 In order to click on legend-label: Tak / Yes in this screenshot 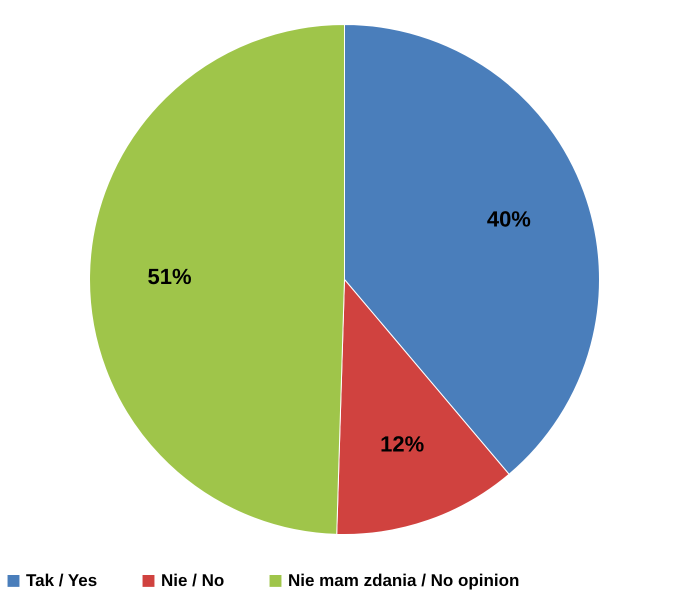, I will do `click(62, 580)`.